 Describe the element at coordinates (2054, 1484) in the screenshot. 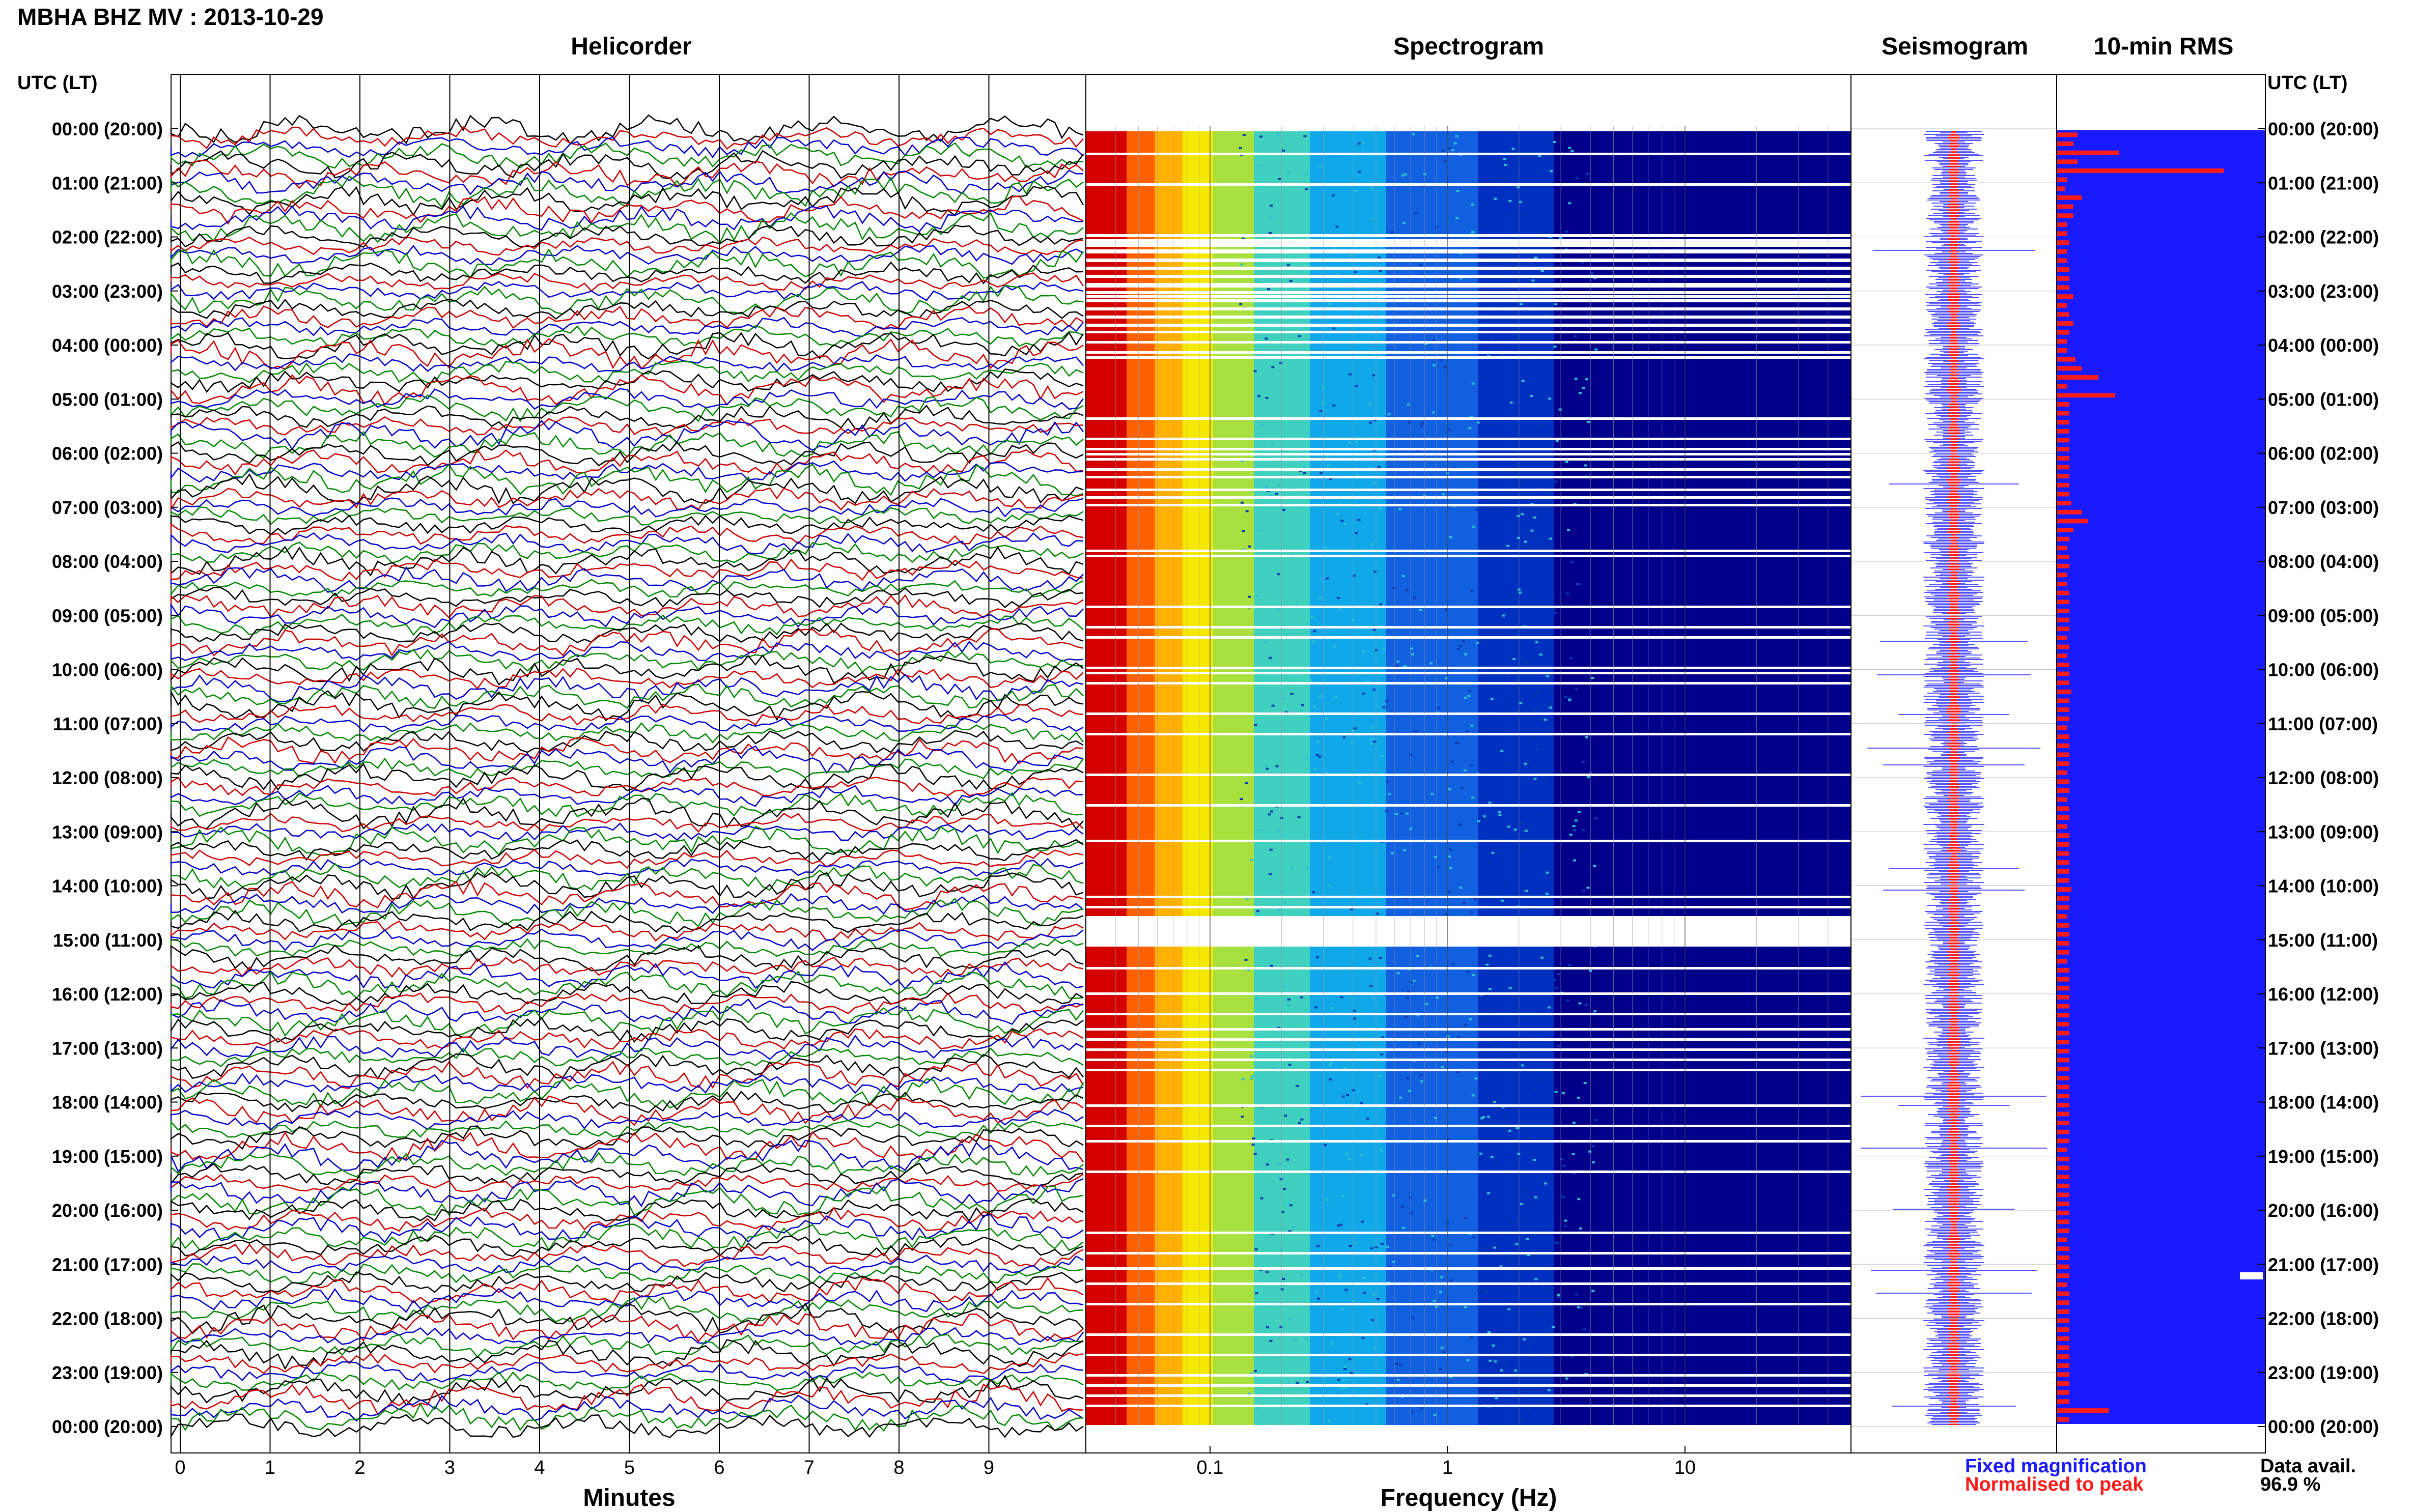

I see `legend-normalised: Normalised to peak` at that location.